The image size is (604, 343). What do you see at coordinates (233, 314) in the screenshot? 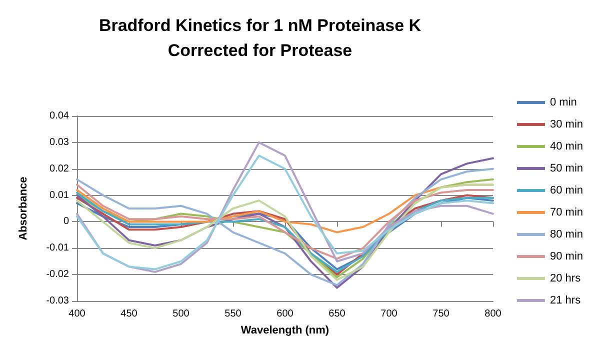
I see `x-tick-label: 550` at bounding box center [233, 314].